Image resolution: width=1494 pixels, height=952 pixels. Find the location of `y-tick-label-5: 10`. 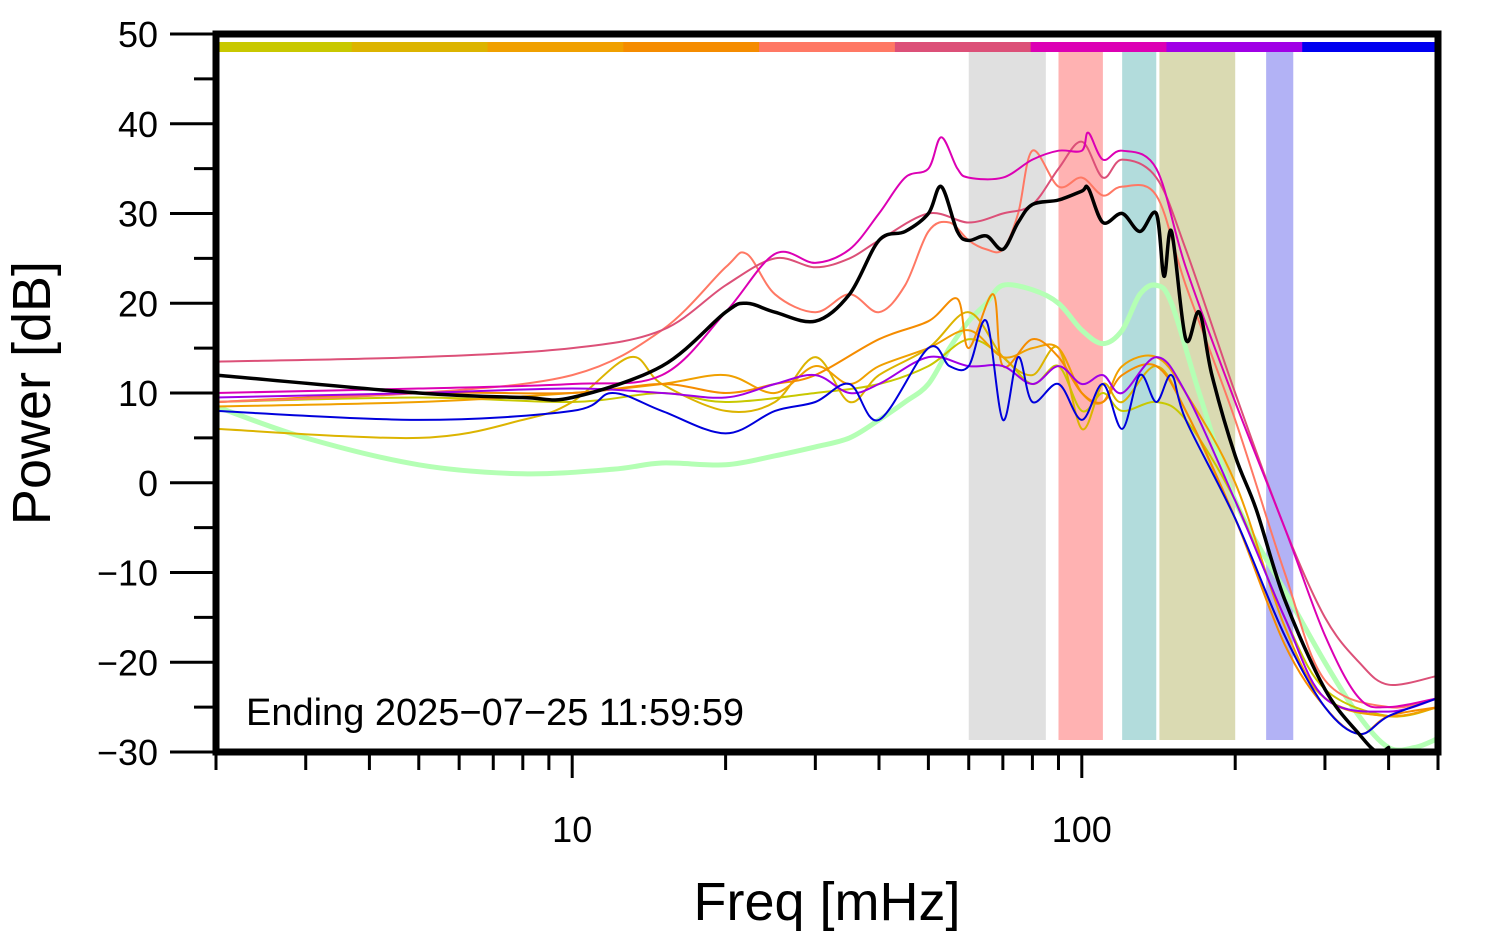

y-tick-label-5: 10 is located at coordinates (138, 393).